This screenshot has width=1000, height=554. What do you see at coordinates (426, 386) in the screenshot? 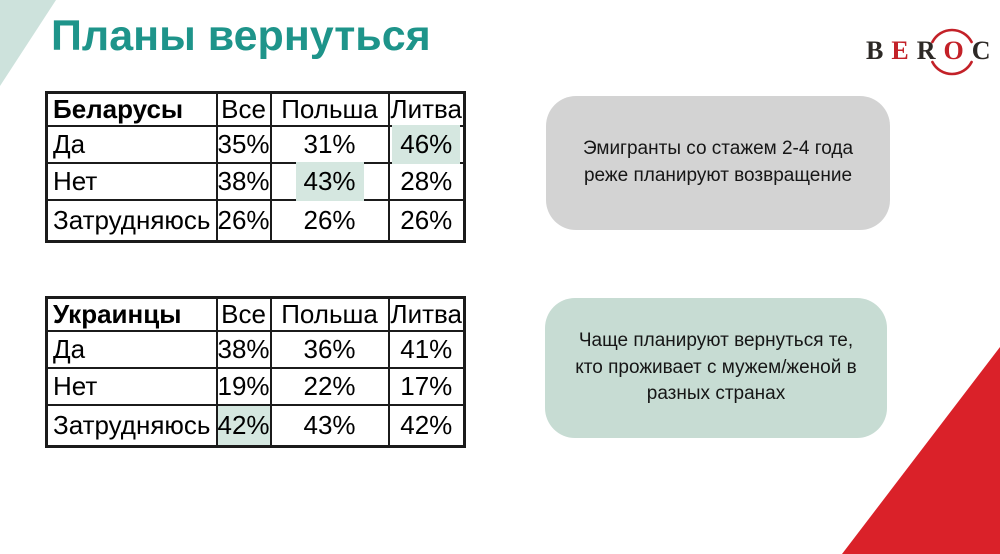
I see `value-cell: 17%` at bounding box center [426, 386].